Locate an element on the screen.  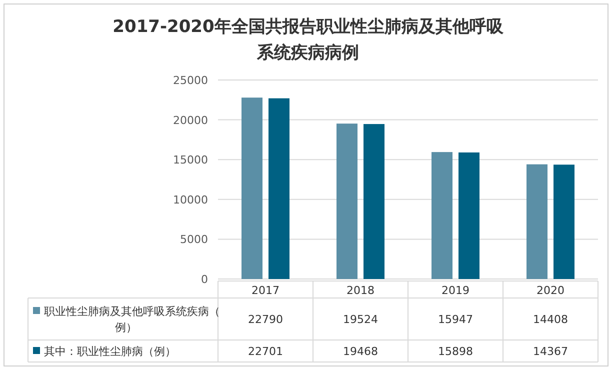
y-tick-label: 5000 is located at coordinates (194, 239).